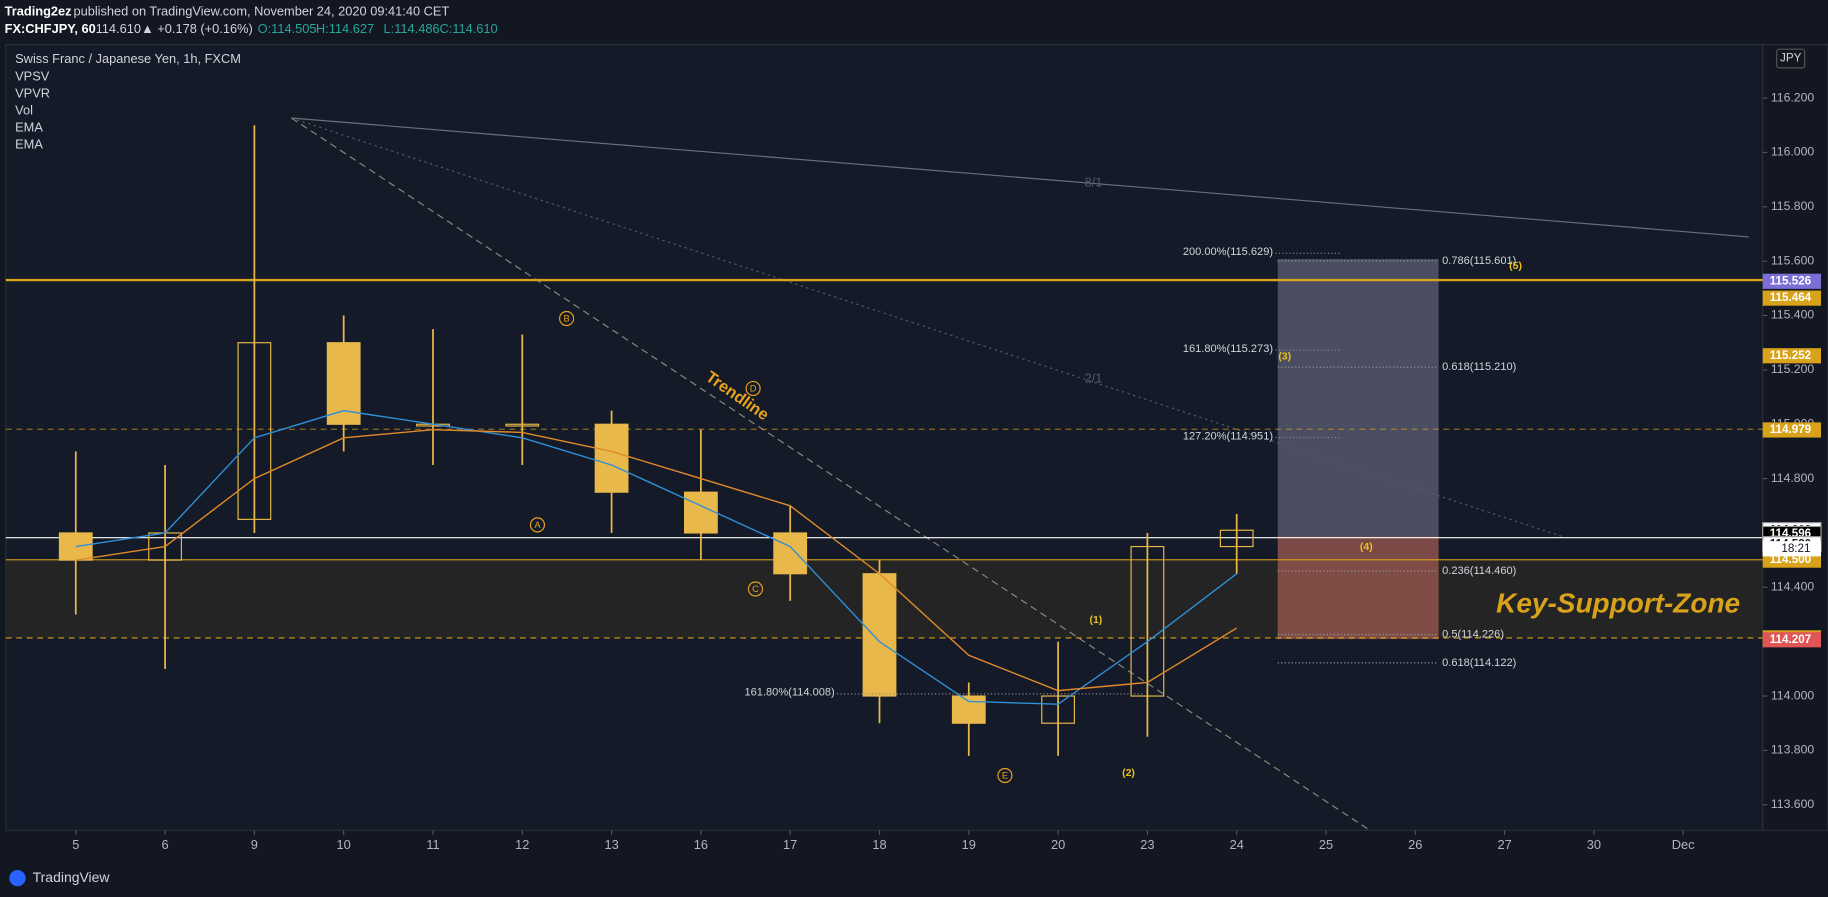 Image resolution: width=1828 pixels, height=897 pixels. I want to click on publisher: Trading2ez, so click(38, 10).